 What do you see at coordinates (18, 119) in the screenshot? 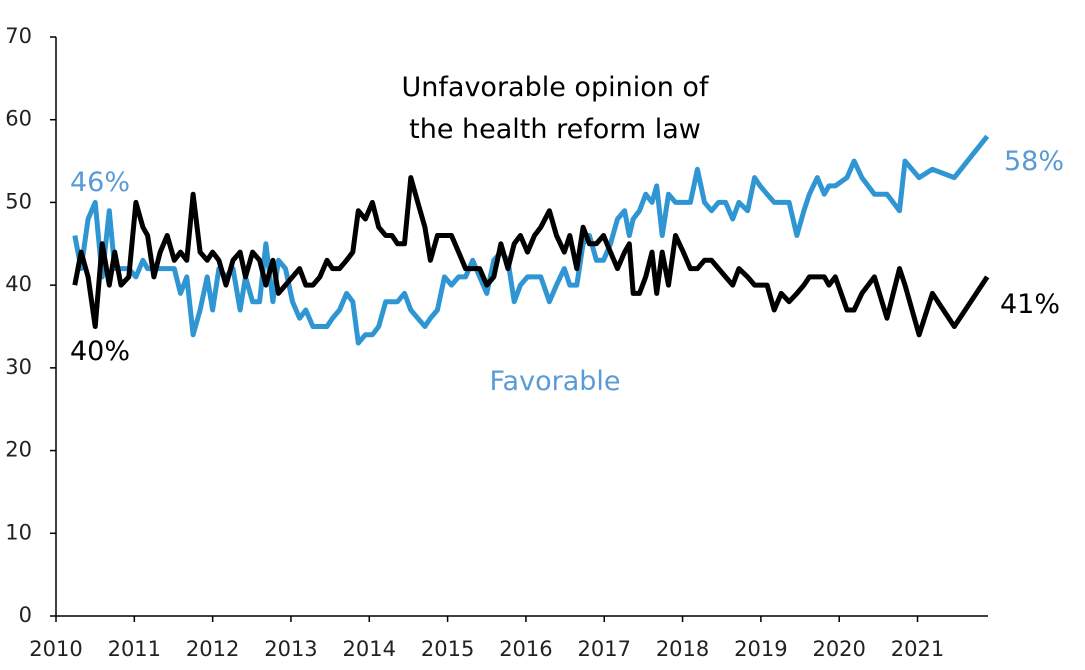
I see `y-tick-label: 60` at bounding box center [18, 119].